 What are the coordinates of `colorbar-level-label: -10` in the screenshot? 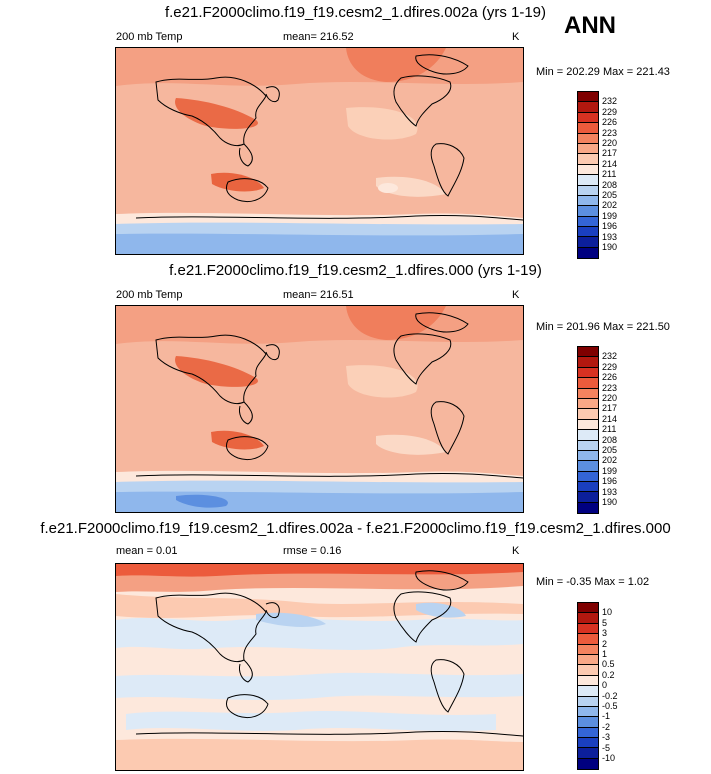 It's located at (609, 758).